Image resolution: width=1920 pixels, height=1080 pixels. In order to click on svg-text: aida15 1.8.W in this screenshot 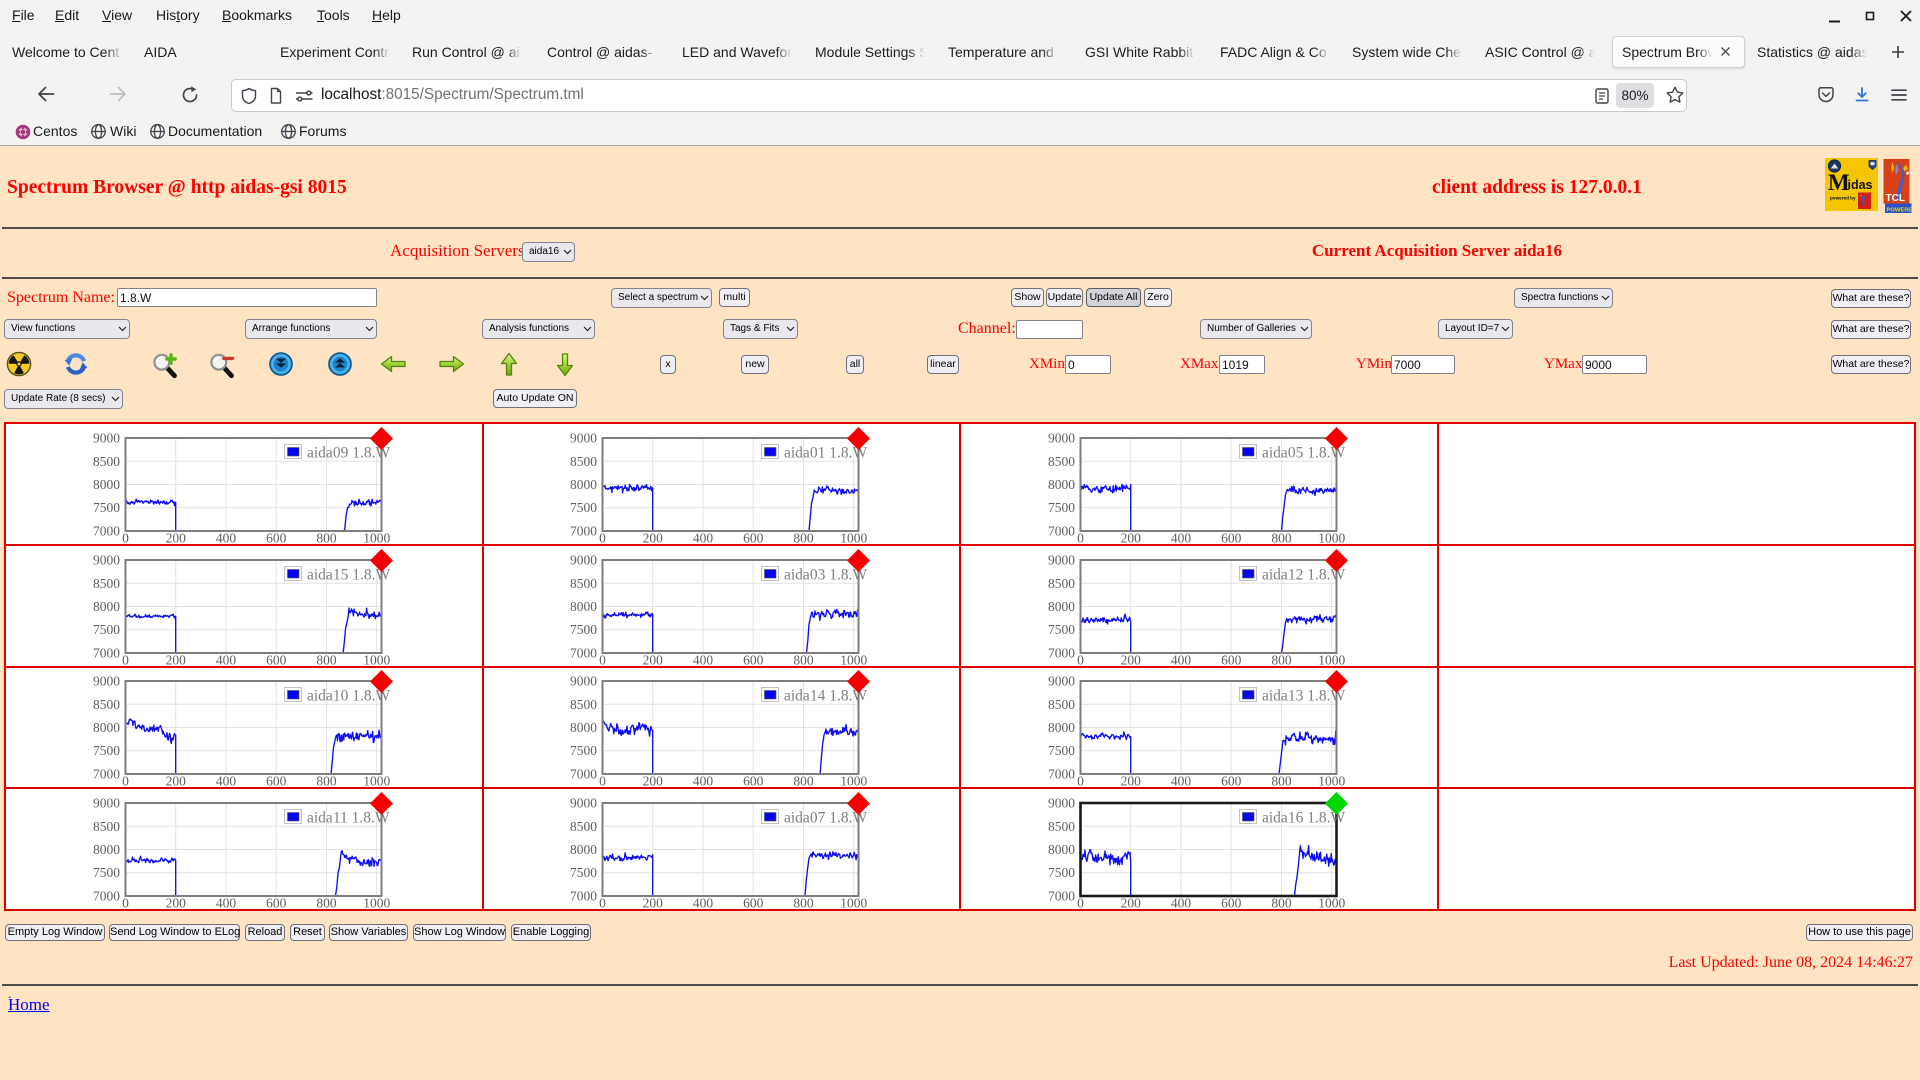, I will do `click(348, 574)`.